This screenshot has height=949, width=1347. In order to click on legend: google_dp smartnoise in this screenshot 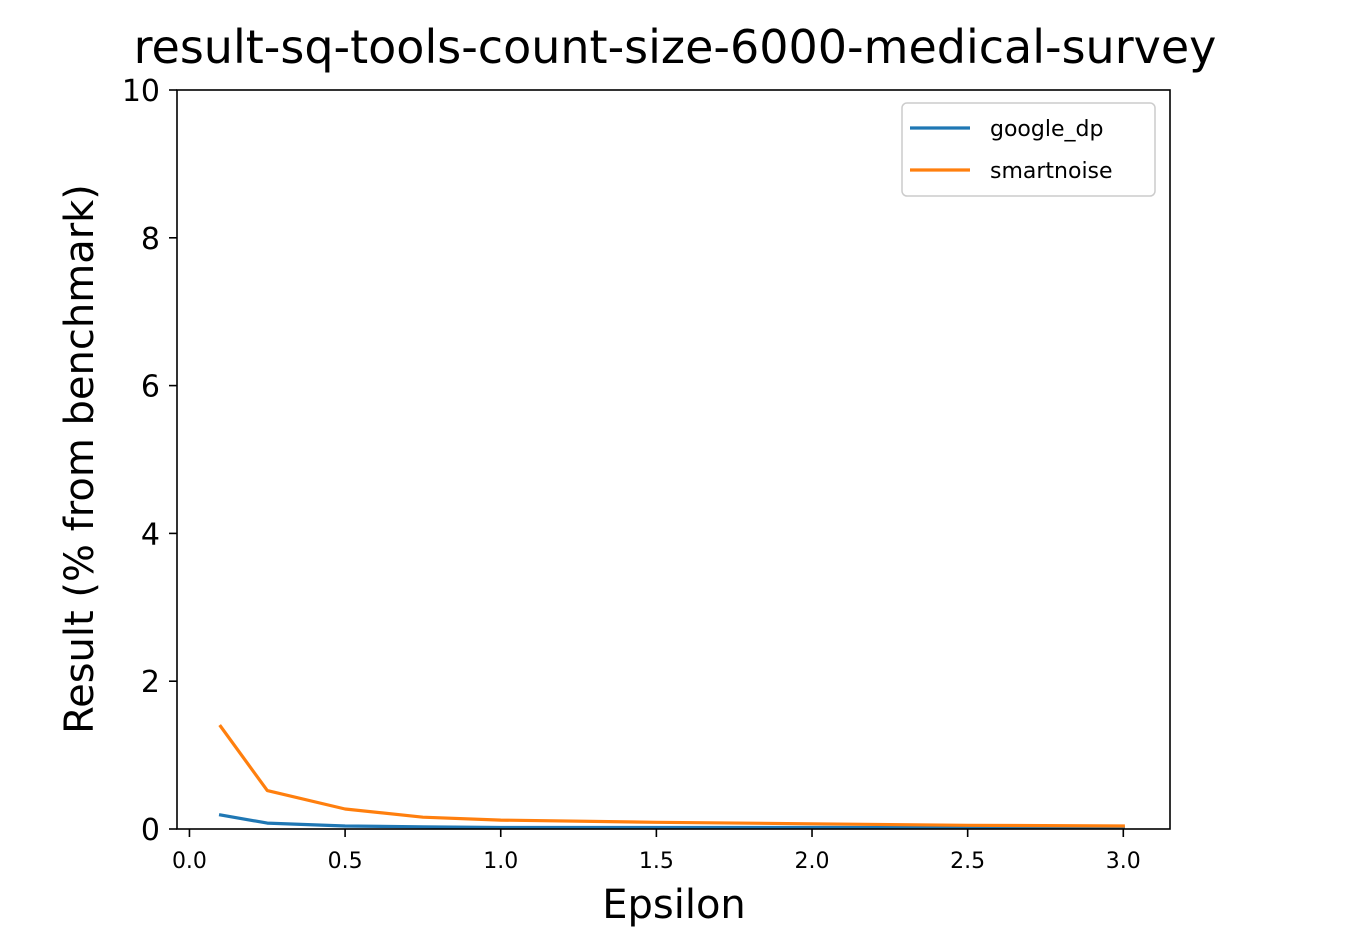, I will do `click(1028, 149)`.